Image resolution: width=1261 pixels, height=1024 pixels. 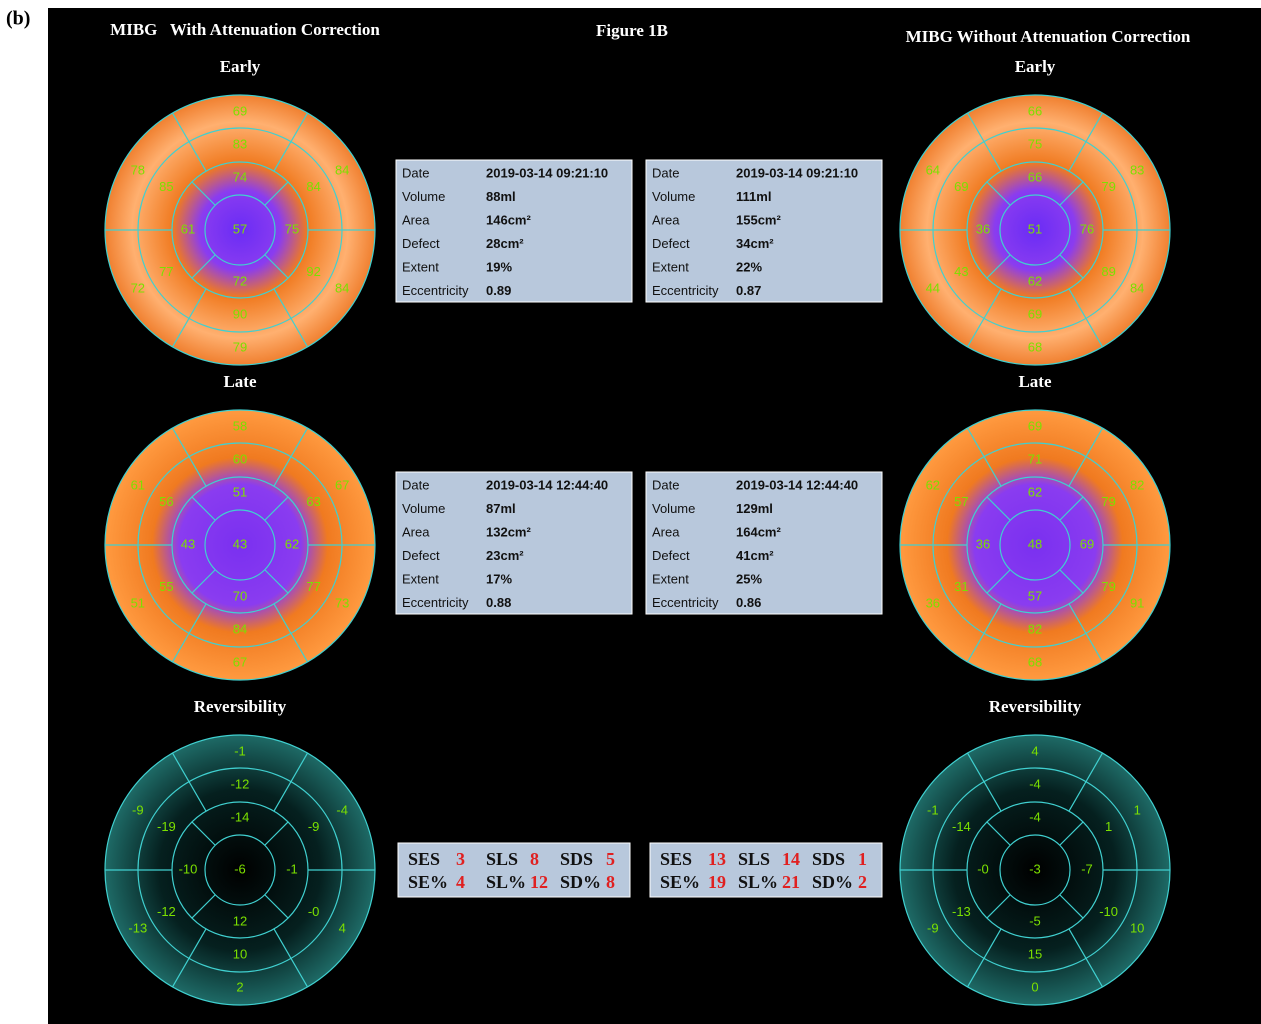 What do you see at coordinates (632, 30) in the screenshot?
I see `figure-title: Figure 1B` at bounding box center [632, 30].